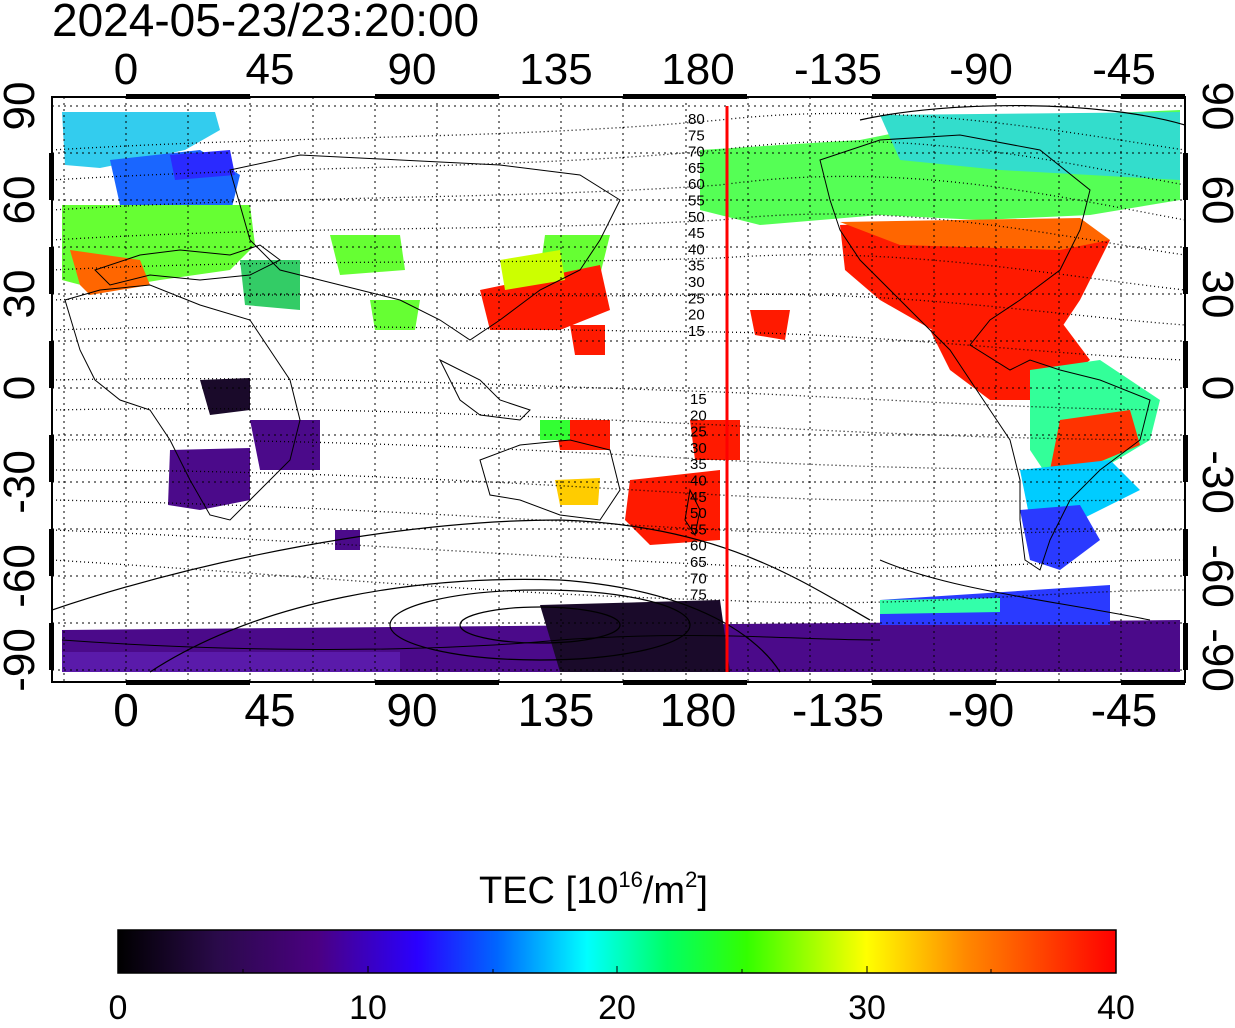 The width and height of the screenshot is (1235, 1028). What do you see at coordinates (118, 1008) in the screenshot?
I see `colorbar-tick-label: 0` at bounding box center [118, 1008].